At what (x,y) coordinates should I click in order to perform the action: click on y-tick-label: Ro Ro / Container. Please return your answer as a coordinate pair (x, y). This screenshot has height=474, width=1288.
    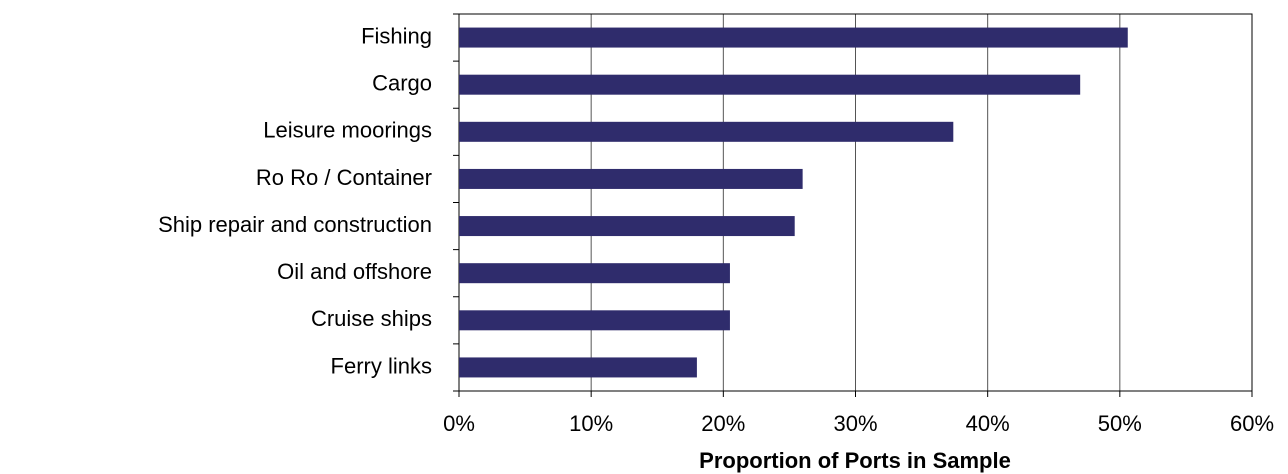
    Looking at the image, I should click on (344, 177).